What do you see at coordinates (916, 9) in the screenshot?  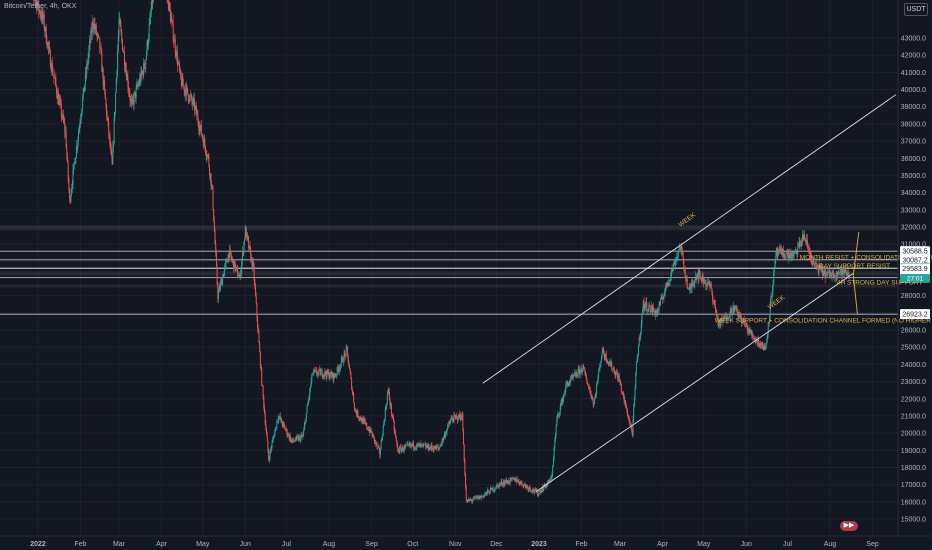 I see `currency-button: USDT` at bounding box center [916, 9].